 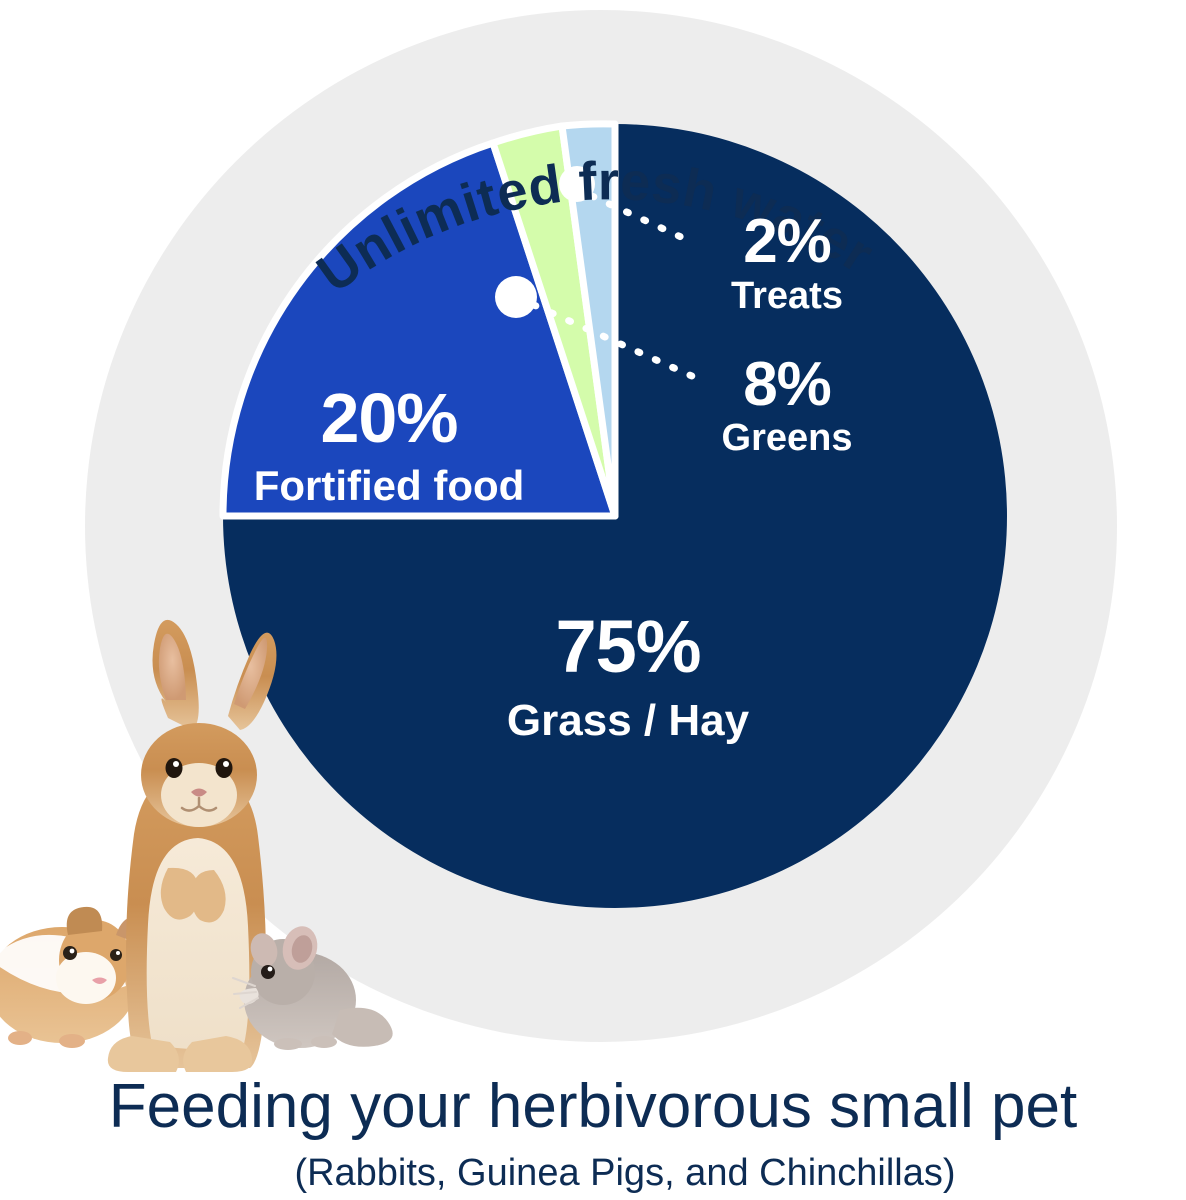 I want to click on pie-slice-treats, so click(x=588, y=320).